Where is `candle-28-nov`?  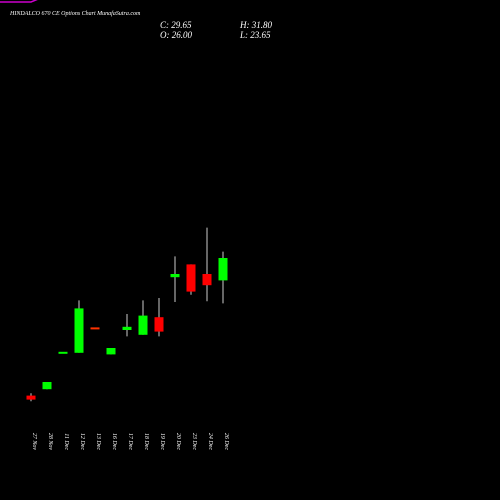
candle-28-nov is located at coordinates (47, 386).